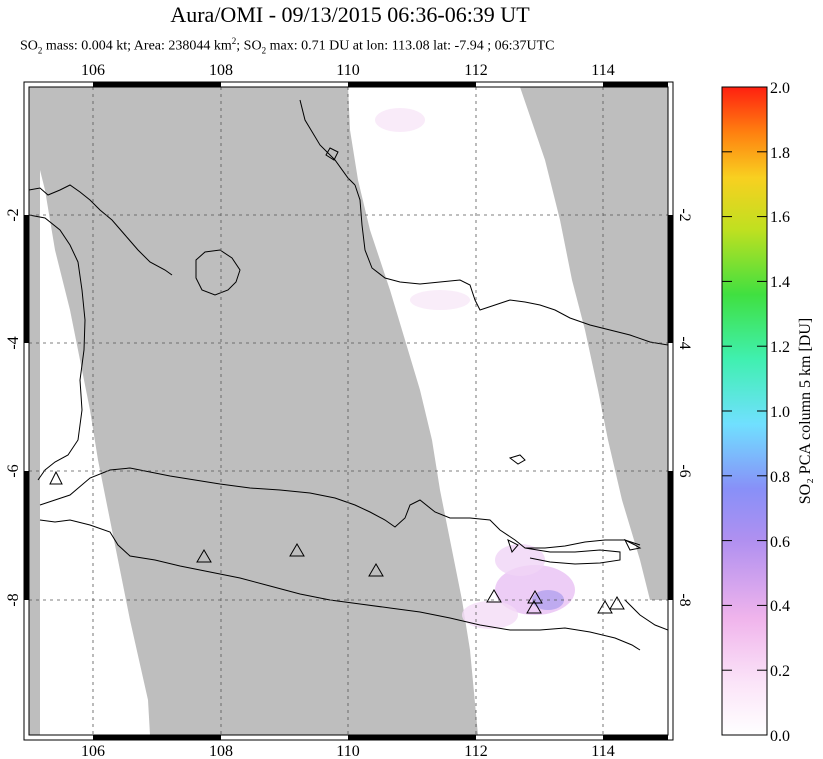 The height and width of the screenshot is (759, 823). What do you see at coordinates (780, 282) in the screenshot?
I see `colorbar-tick: 1.4` at bounding box center [780, 282].